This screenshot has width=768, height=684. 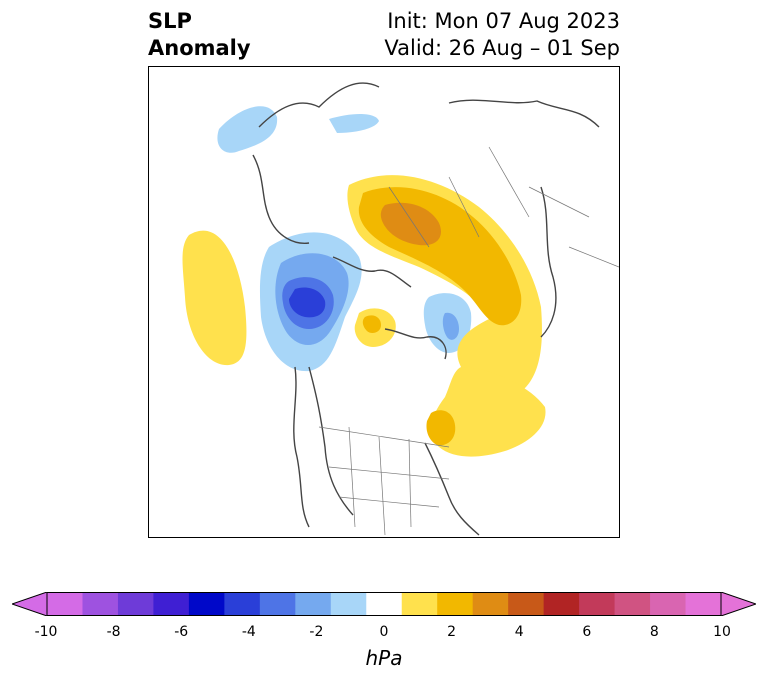 What do you see at coordinates (113, 632) in the screenshot?
I see `colorbar-tick-label: -8` at bounding box center [113, 632].